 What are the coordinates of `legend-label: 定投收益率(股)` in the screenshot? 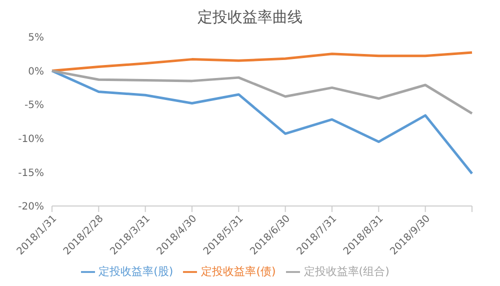 It's located at (136, 271).